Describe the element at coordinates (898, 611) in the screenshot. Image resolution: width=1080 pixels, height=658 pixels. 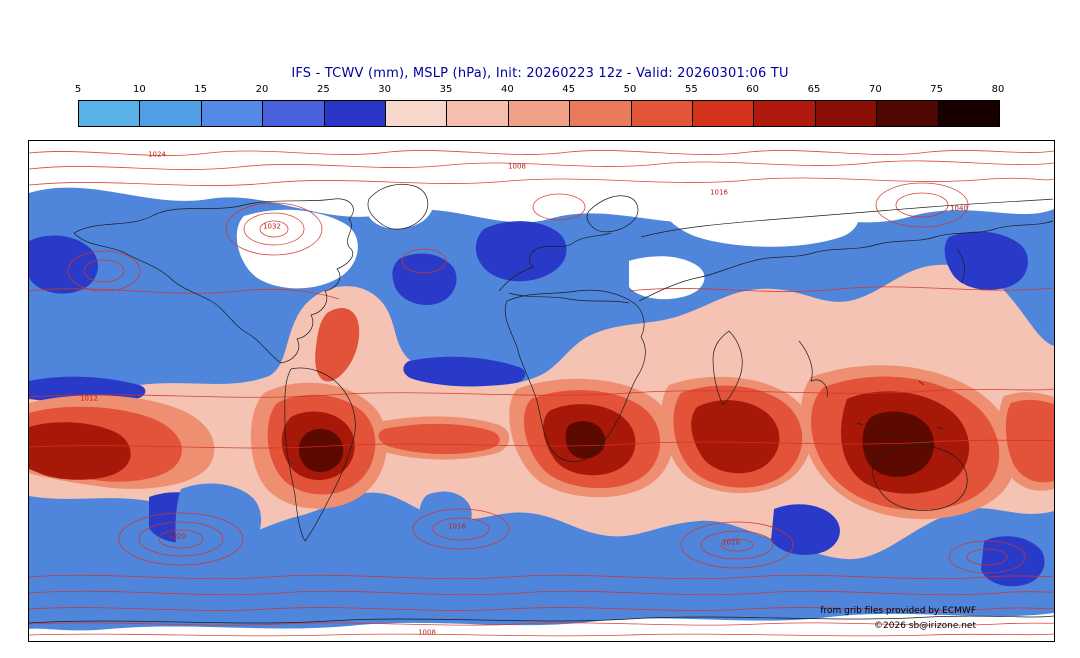
I see `credit-ecmwf: from grib files provided by ECMWF` at that location.